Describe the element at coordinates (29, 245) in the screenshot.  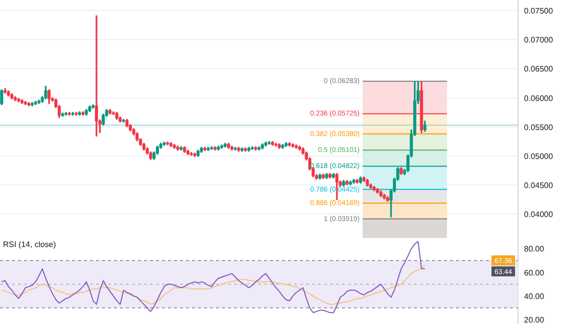
I see `chart-title: RSI (14, close)` at that location.